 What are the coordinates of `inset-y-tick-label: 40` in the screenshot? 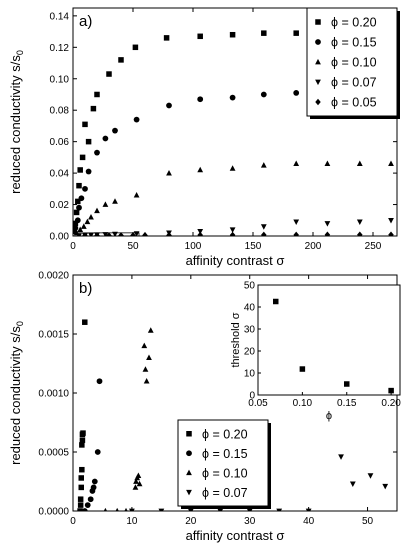 It's located at (250, 308).